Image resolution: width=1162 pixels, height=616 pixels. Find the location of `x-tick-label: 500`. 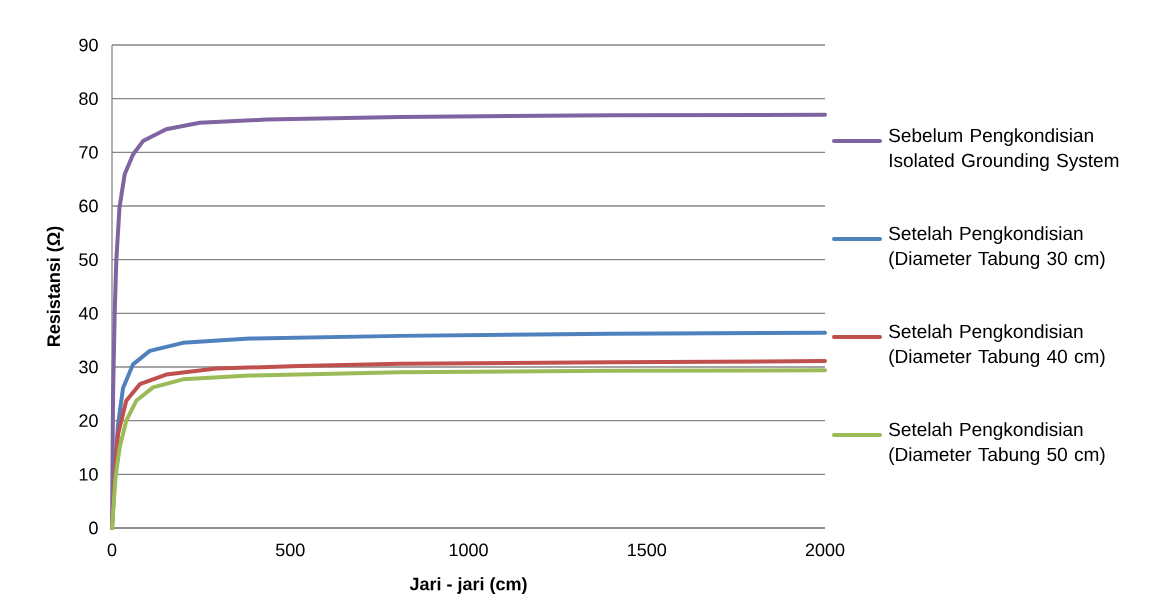

x-tick-label: 500 is located at coordinates (290, 550).